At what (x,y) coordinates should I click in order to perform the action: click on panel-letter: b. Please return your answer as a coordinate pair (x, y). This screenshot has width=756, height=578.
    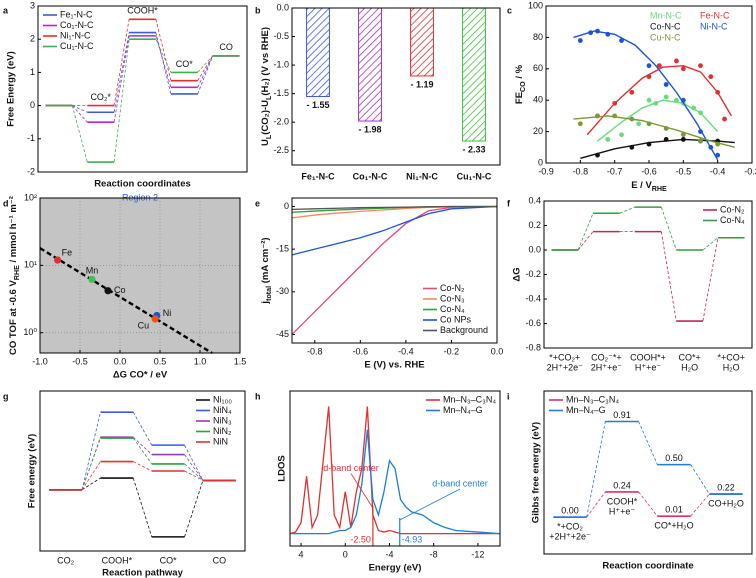
    Looking at the image, I should click on (258, 10).